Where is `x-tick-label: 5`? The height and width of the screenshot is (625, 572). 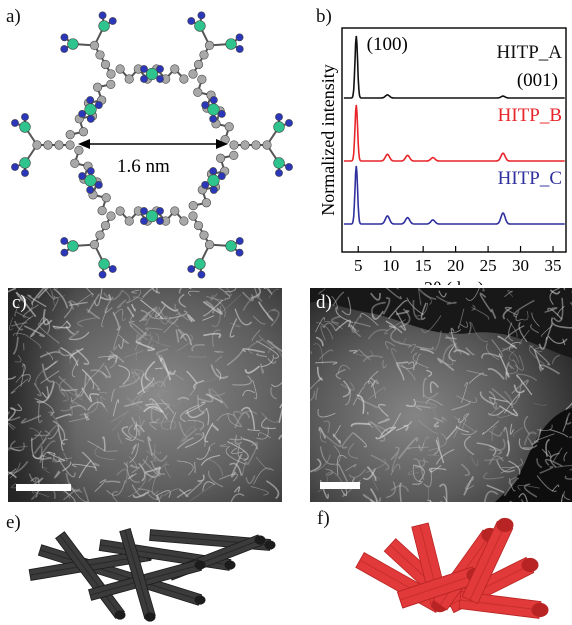 x-tick-label: 5 is located at coordinates (358, 265).